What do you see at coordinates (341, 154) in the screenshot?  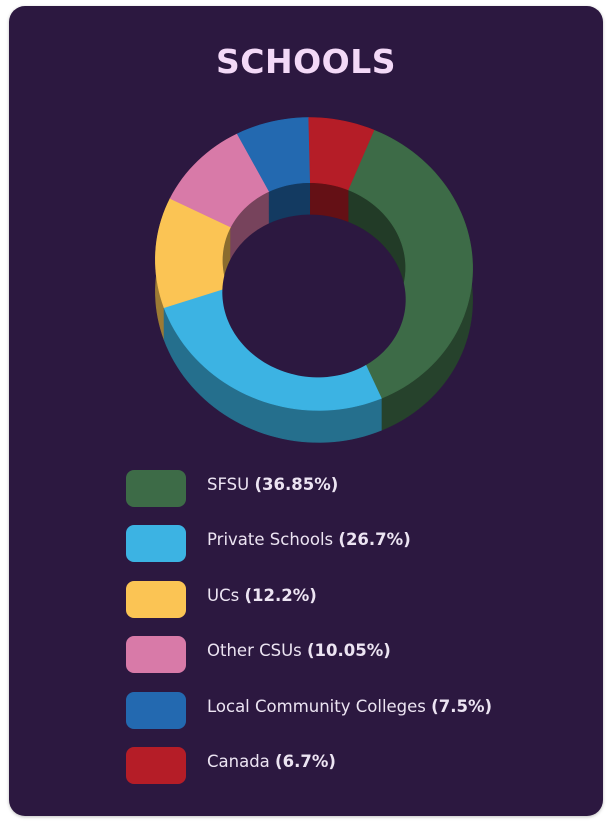 I see `donut-slice-canada` at bounding box center [341, 154].